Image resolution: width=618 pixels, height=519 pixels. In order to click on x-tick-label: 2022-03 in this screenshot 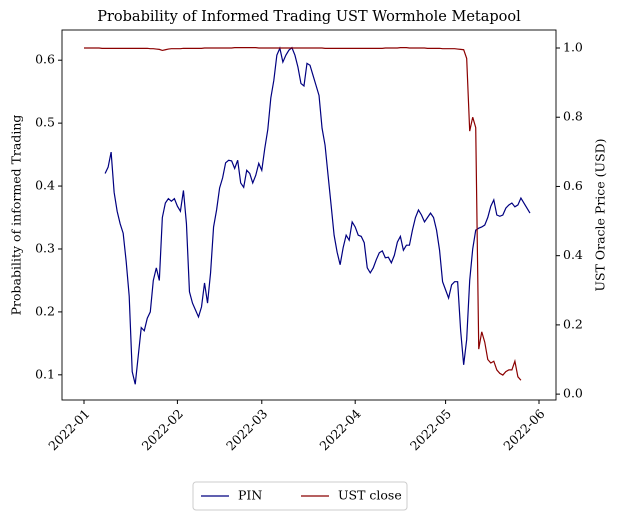, I will do `click(246, 429)`.